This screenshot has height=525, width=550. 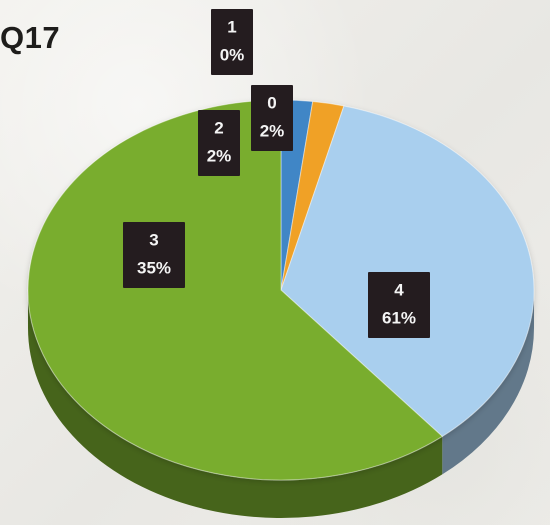 I want to click on data-label-percent-0: 2%, so click(x=272, y=130).